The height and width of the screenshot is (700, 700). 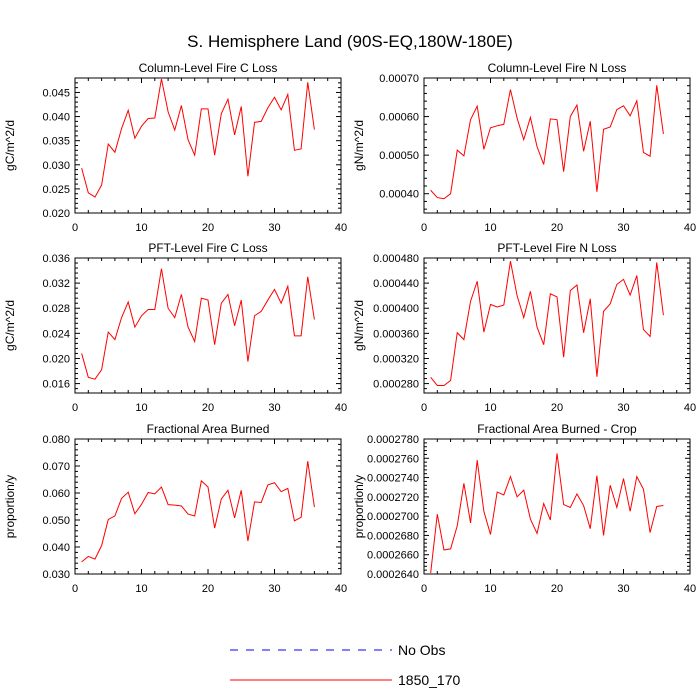 What do you see at coordinates (421, 650) in the screenshot?
I see `legend-no-obs-label: No Obs` at bounding box center [421, 650].